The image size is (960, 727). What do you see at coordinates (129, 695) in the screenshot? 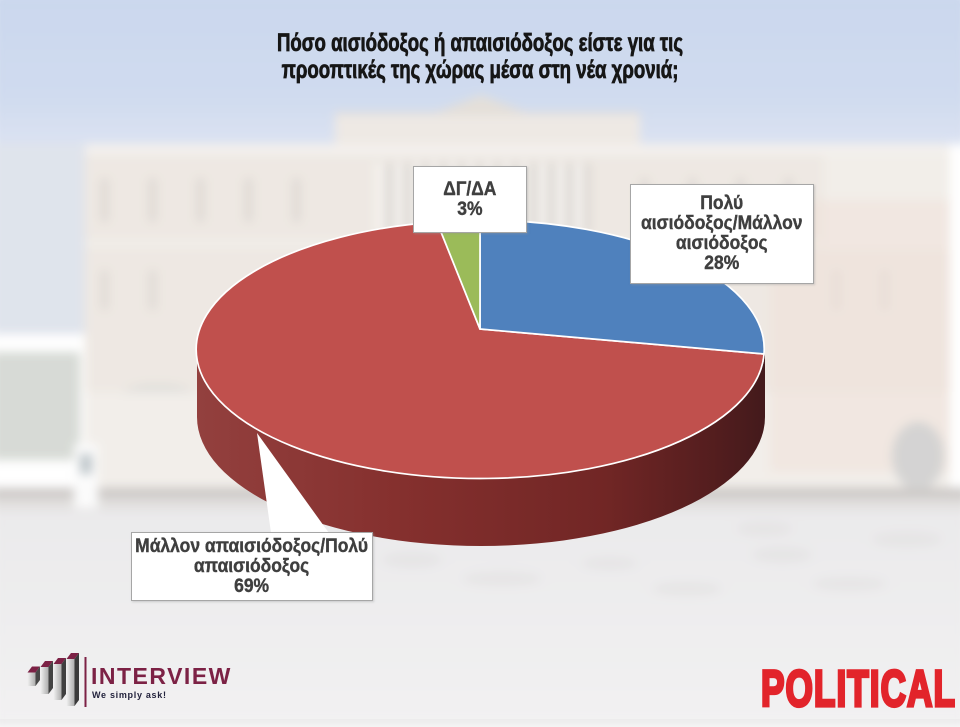
I see `svg-text: We simply ask!` at bounding box center [129, 695].